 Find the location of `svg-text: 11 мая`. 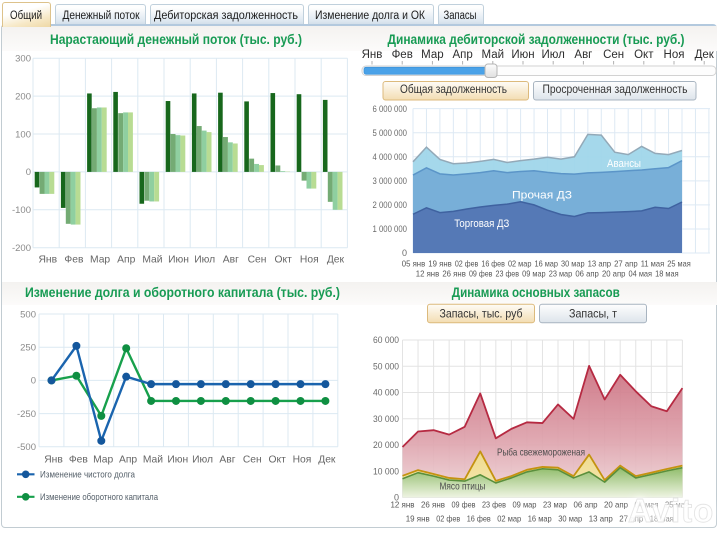

svg-text: 11 мая is located at coordinates (653, 263).